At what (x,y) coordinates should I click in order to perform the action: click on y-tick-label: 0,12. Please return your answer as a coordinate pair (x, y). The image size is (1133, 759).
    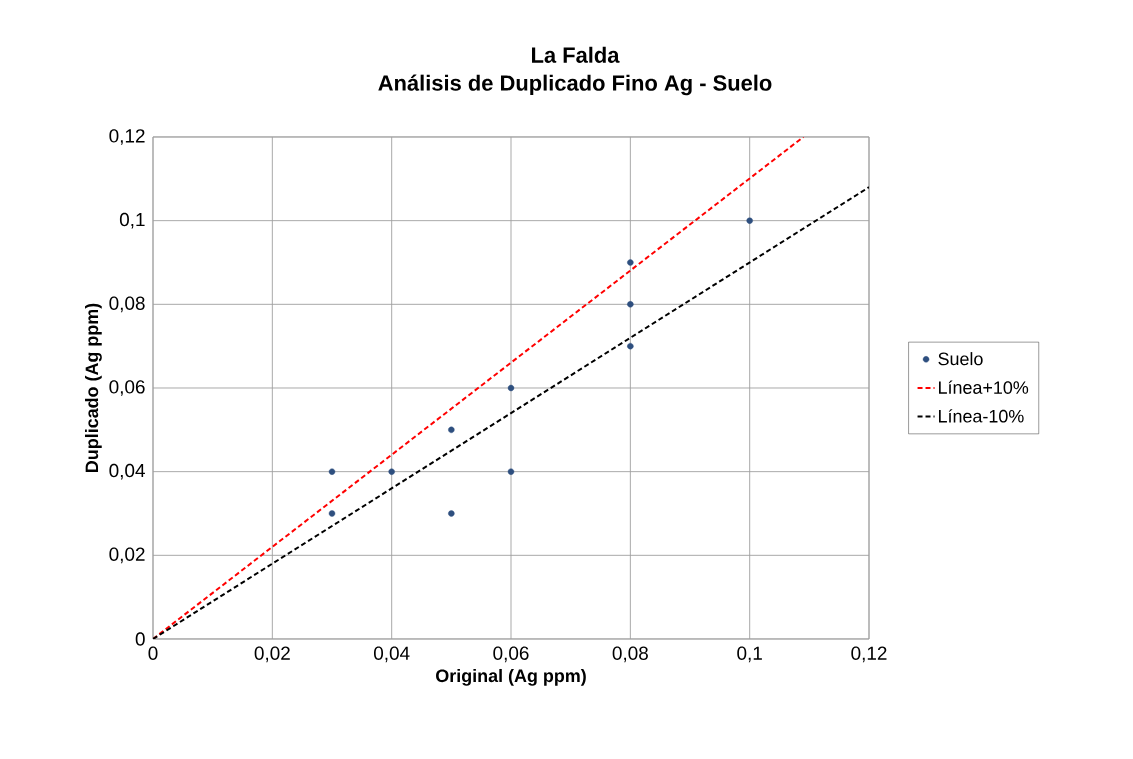
    Looking at the image, I should click on (127, 137).